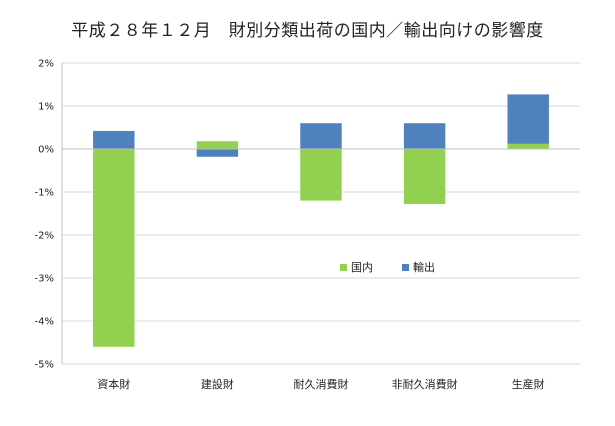 The height and width of the screenshot is (426, 615). What do you see at coordinates (113, 384) in the screenshot?
I see `x-tick-label: 資本財` at bounding box center [113, 384].